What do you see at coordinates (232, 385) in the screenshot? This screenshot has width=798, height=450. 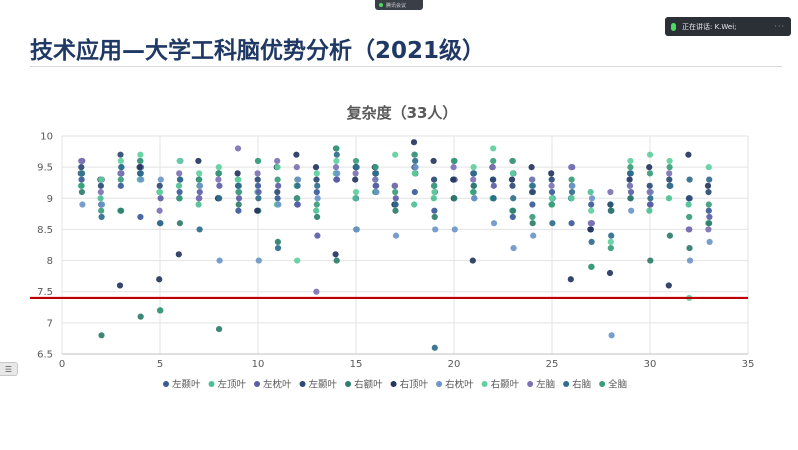 I see `legend-label: 左顶叶` at bounding box center [232, 385].